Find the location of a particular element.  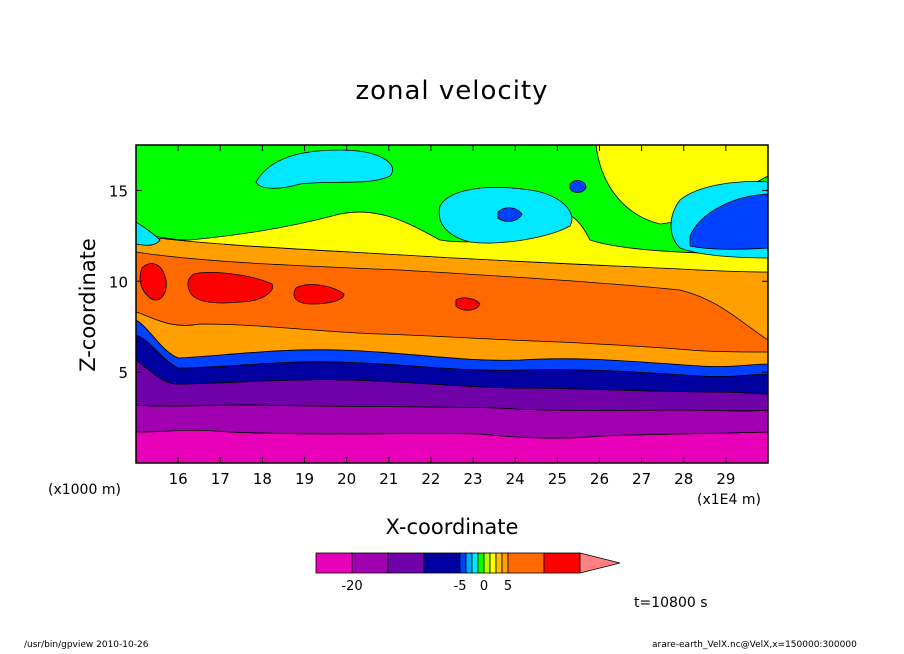

x-tick-label: 24 is located at coordinates (515, 479).